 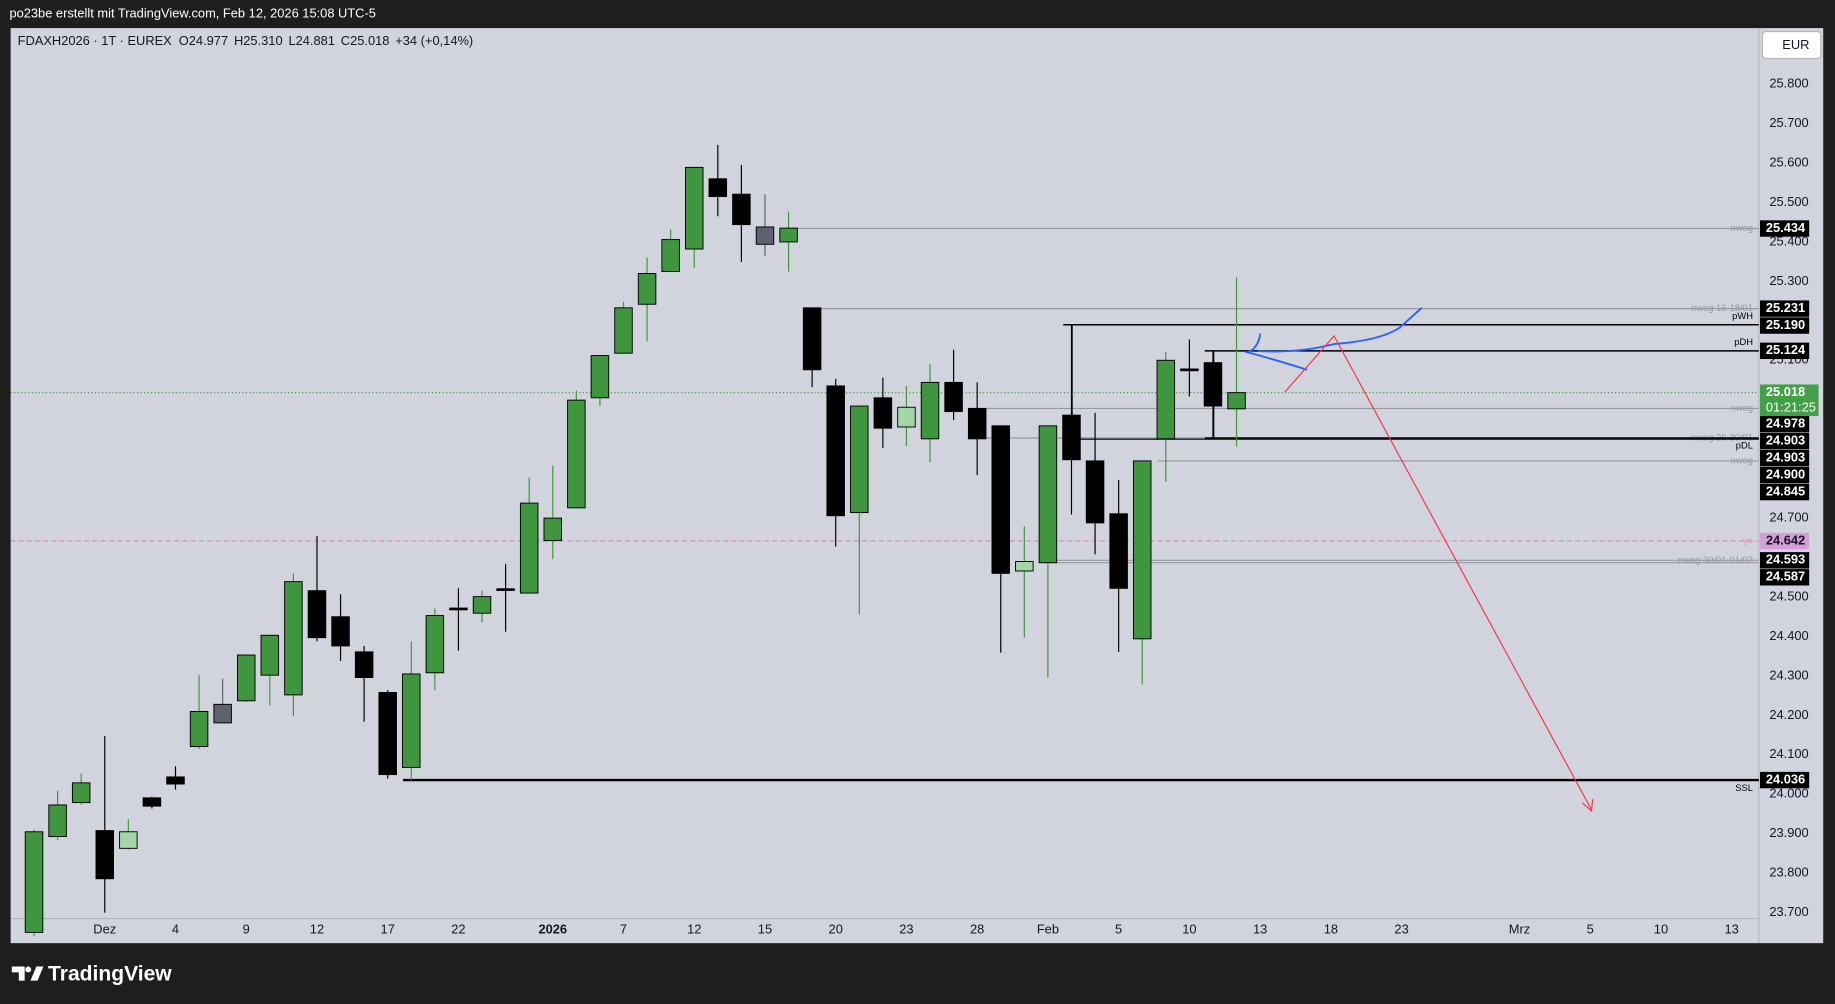 I want to click on ohlc-low: L24.881, so click(x=311, y=41).